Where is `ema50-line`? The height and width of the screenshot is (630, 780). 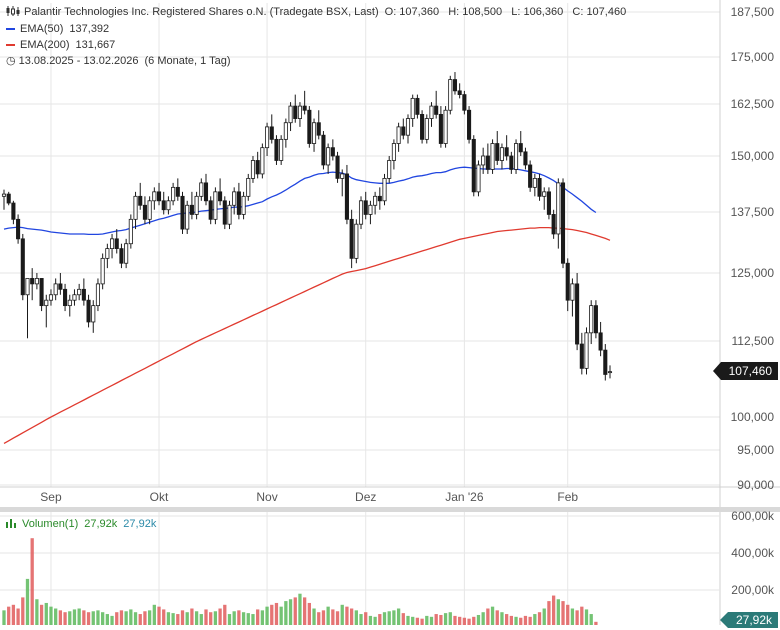 ema50-line is located at coordinates (300, 201).